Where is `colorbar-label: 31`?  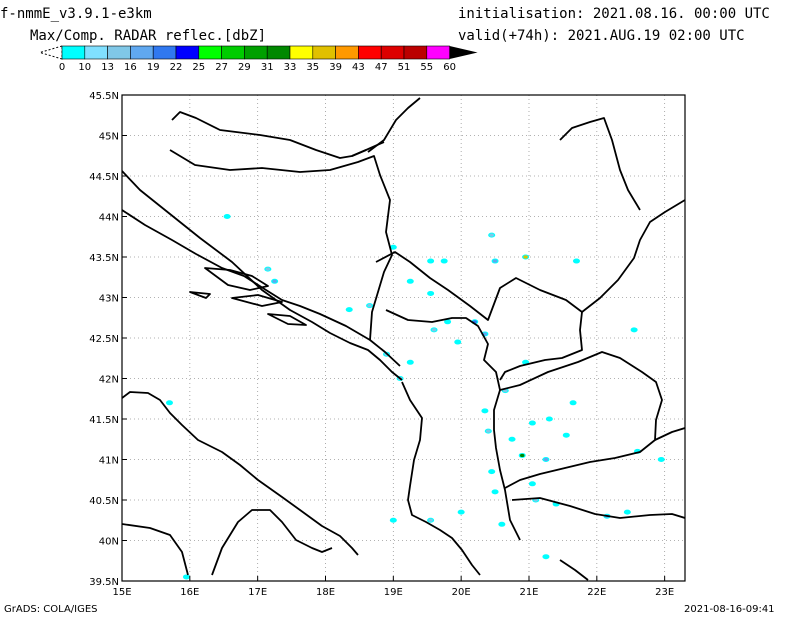 colorbar-label: 31 is located at coordinates (267, 67).